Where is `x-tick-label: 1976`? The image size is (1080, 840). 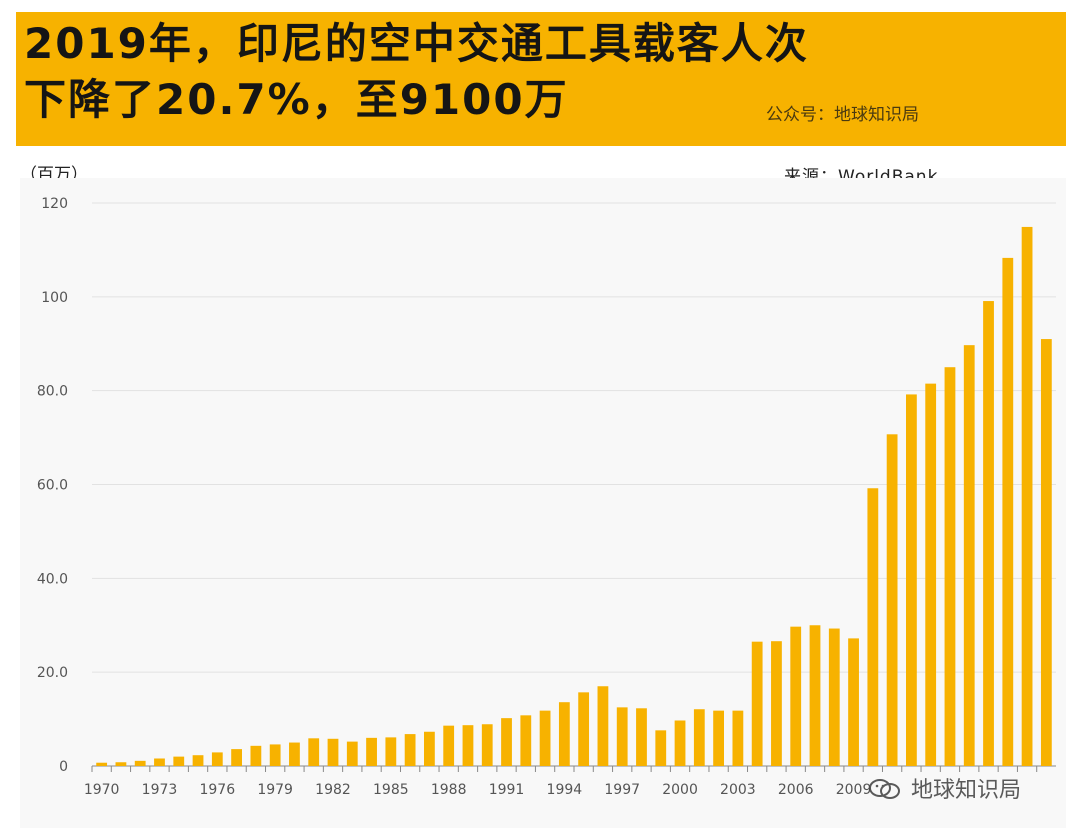
x-tick-label: 1976 is located at coordinates (217, 790).